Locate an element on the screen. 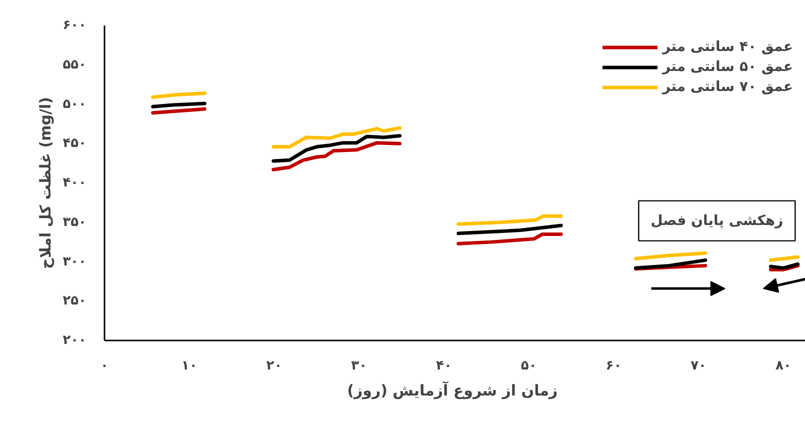 The image size is (805, 424). legend-label: عمق ۷۰ سانتی متر is located at coordinates (727, 87).